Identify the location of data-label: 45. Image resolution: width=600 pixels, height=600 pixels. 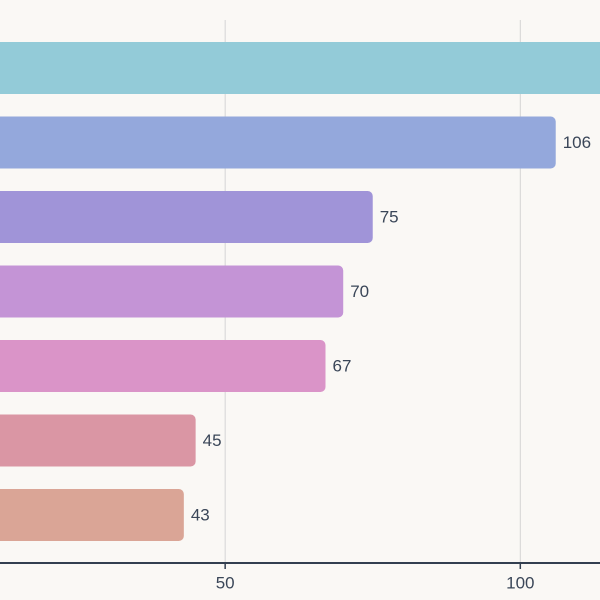
(212, 440).